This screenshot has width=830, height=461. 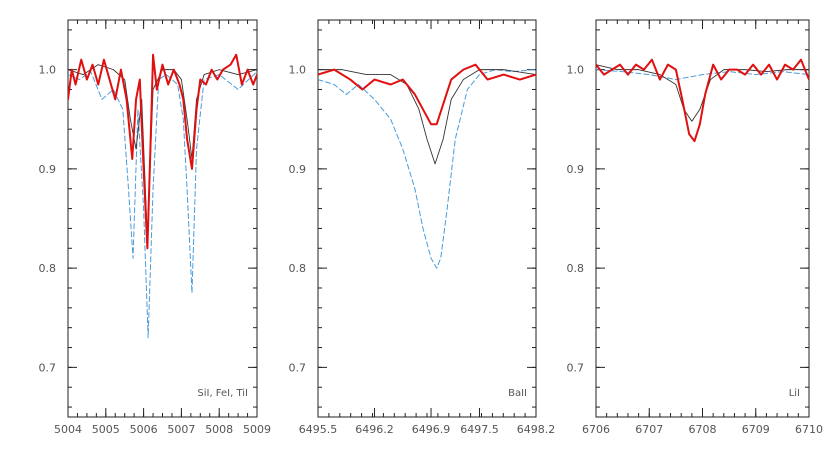 What do you see at coordinates (703, 429) in the screenshot?
I see `x-tick-label: 6708` at bounding box center [703, 429].